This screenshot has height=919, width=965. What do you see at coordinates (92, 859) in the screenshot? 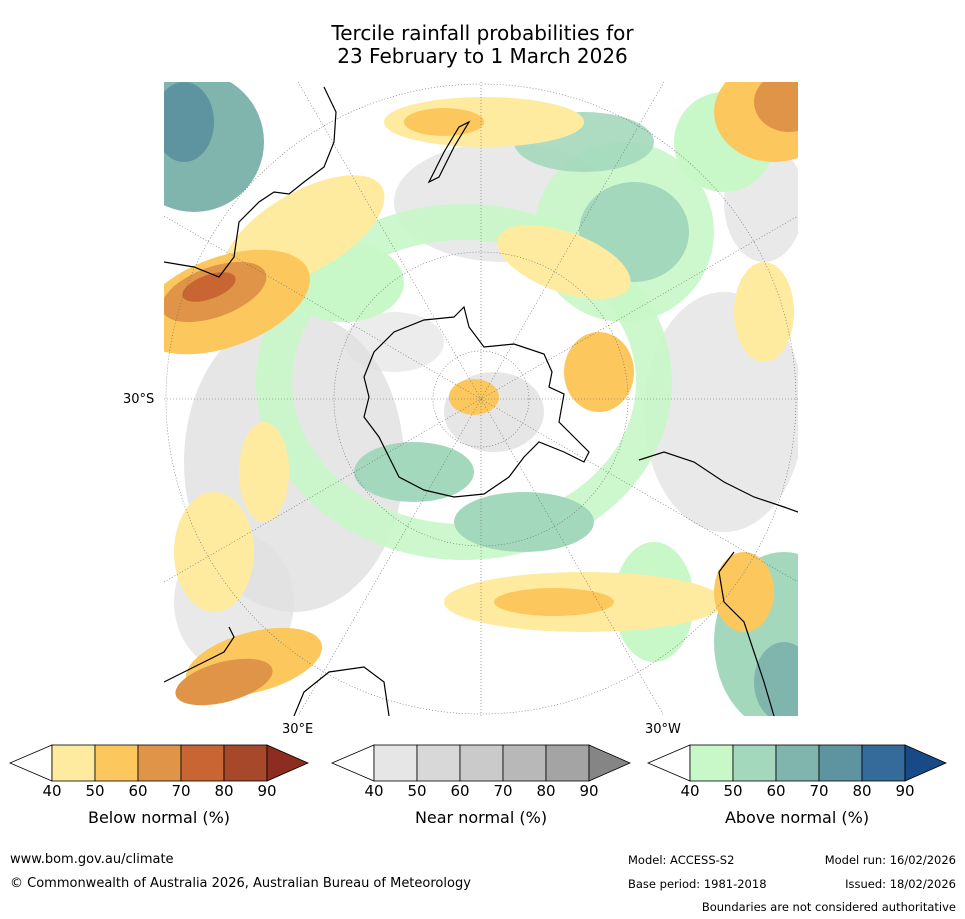
I see `footer-url: www.bom.gov.au/climate` at bounding box center [92, 859].